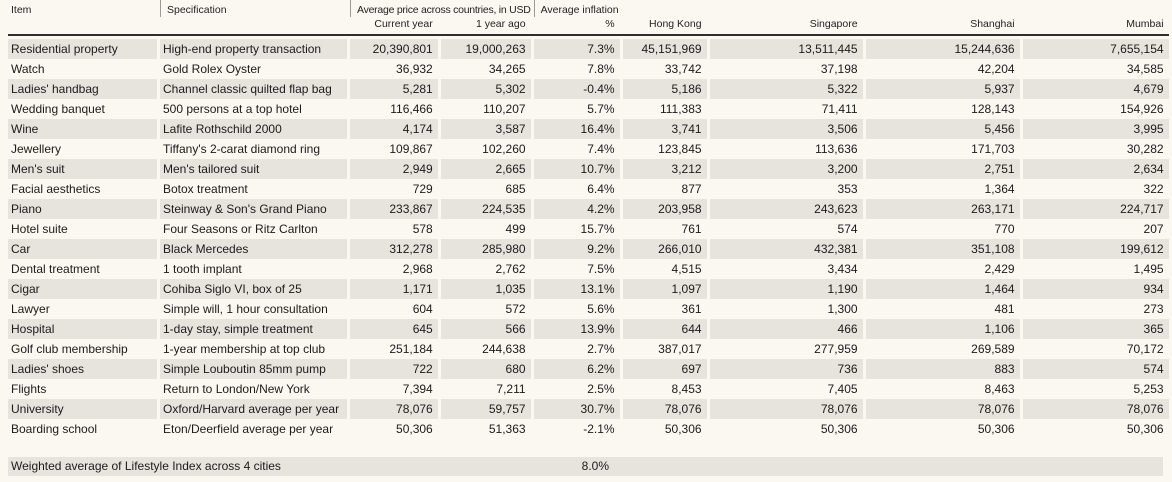 The width and height of the screenshot is (1172, 482). I want to click on specification-cell: Lafite Rothschild 2000, so click(253, 129).